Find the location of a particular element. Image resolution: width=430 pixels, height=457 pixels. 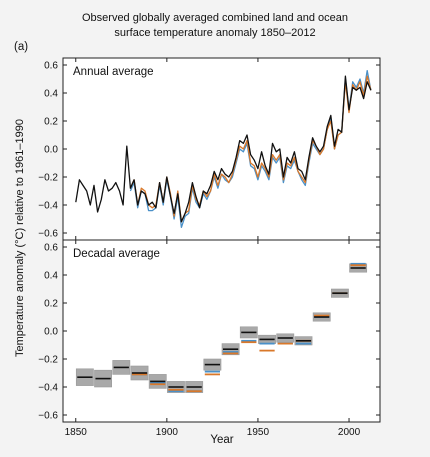

decadal-xtick-label: 1900 is located at coordinates (167, 432).